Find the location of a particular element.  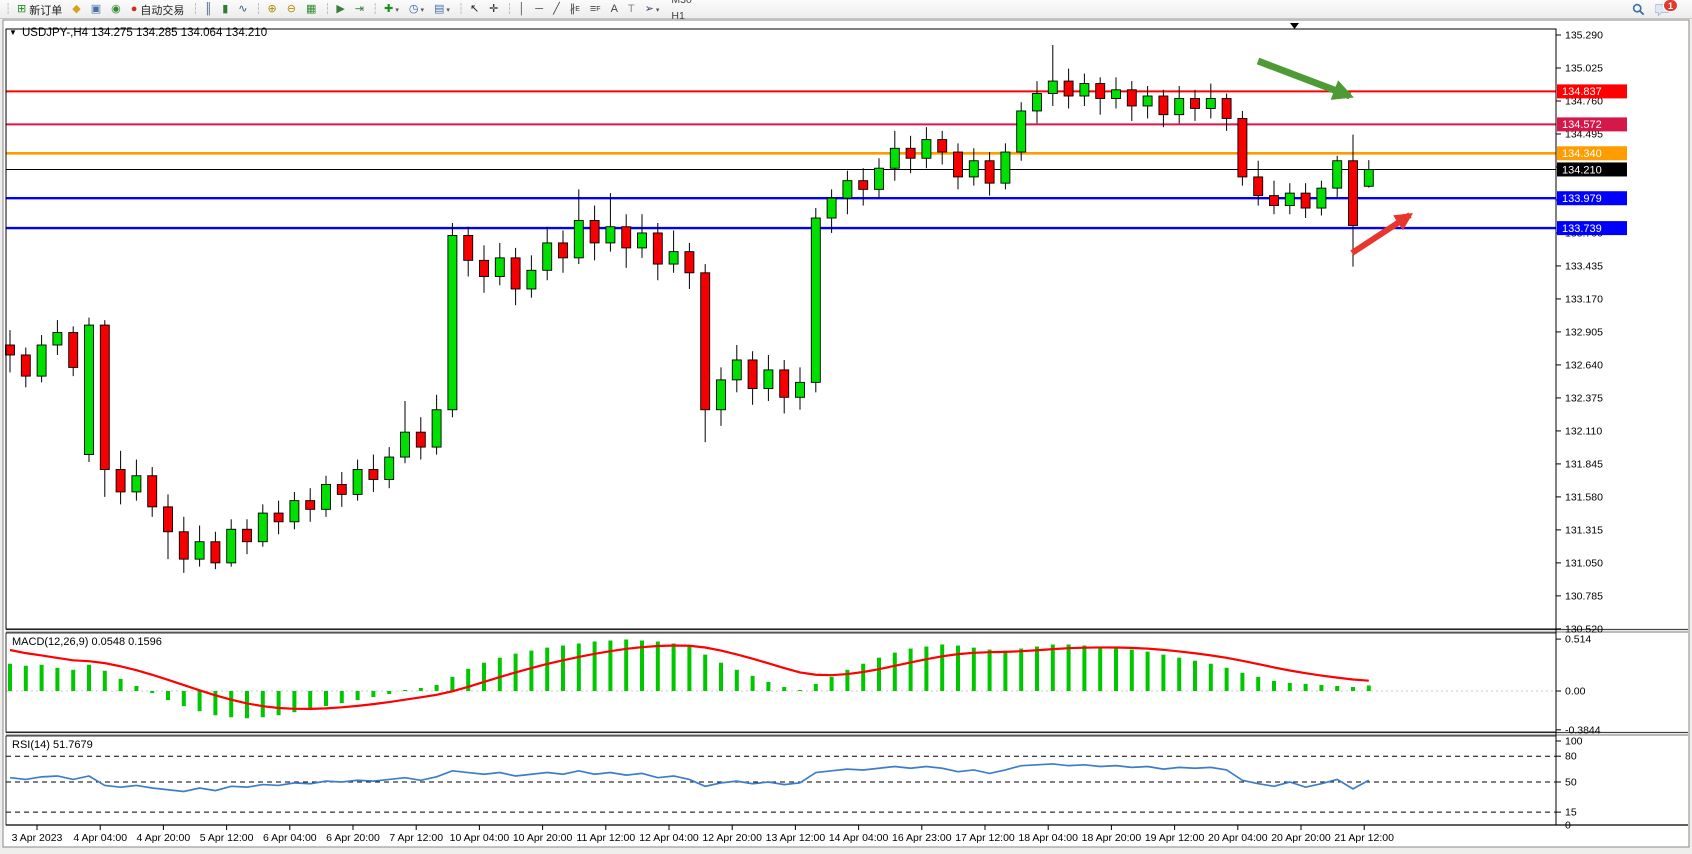

search-icon is located at coordinates (1638, 9).